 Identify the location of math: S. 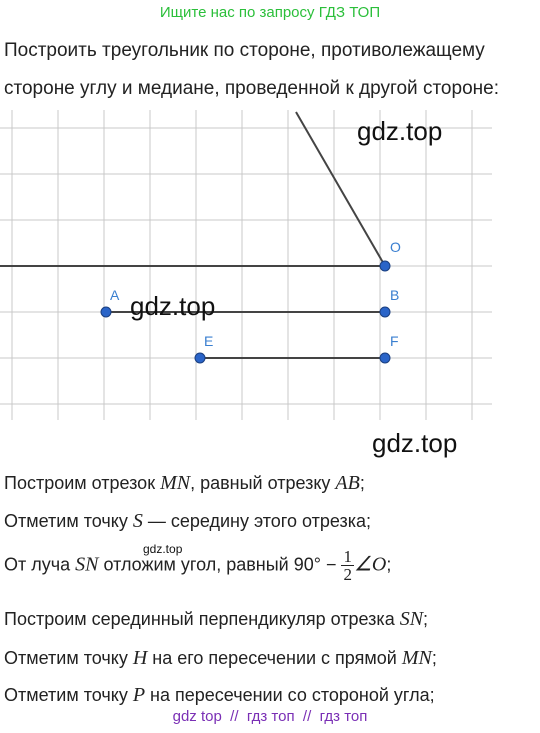
(137, 521).